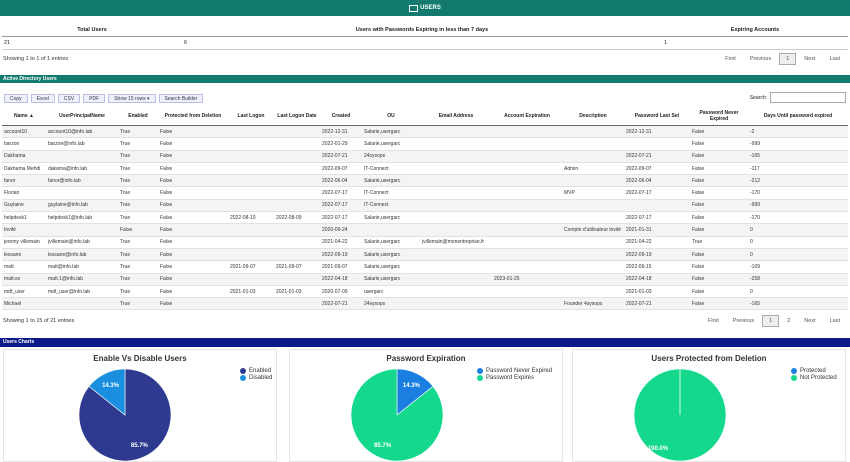 The height and width of the screenshot is (462, 850). I want to click on table-cell: 2022-09-15, so click(657, 267).